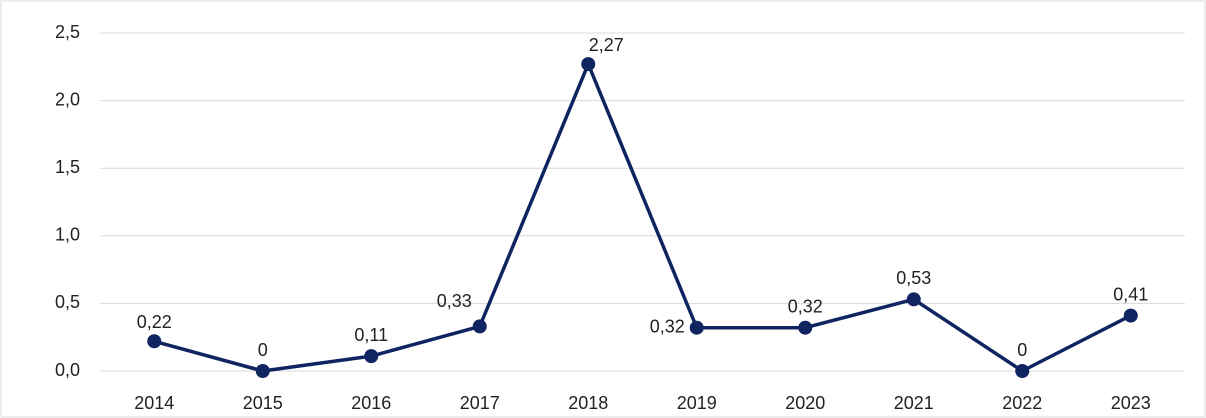  Describe the element at coordinates (1022, 403) in the screenshot. I see `x-tick-label: 2022` at that location.